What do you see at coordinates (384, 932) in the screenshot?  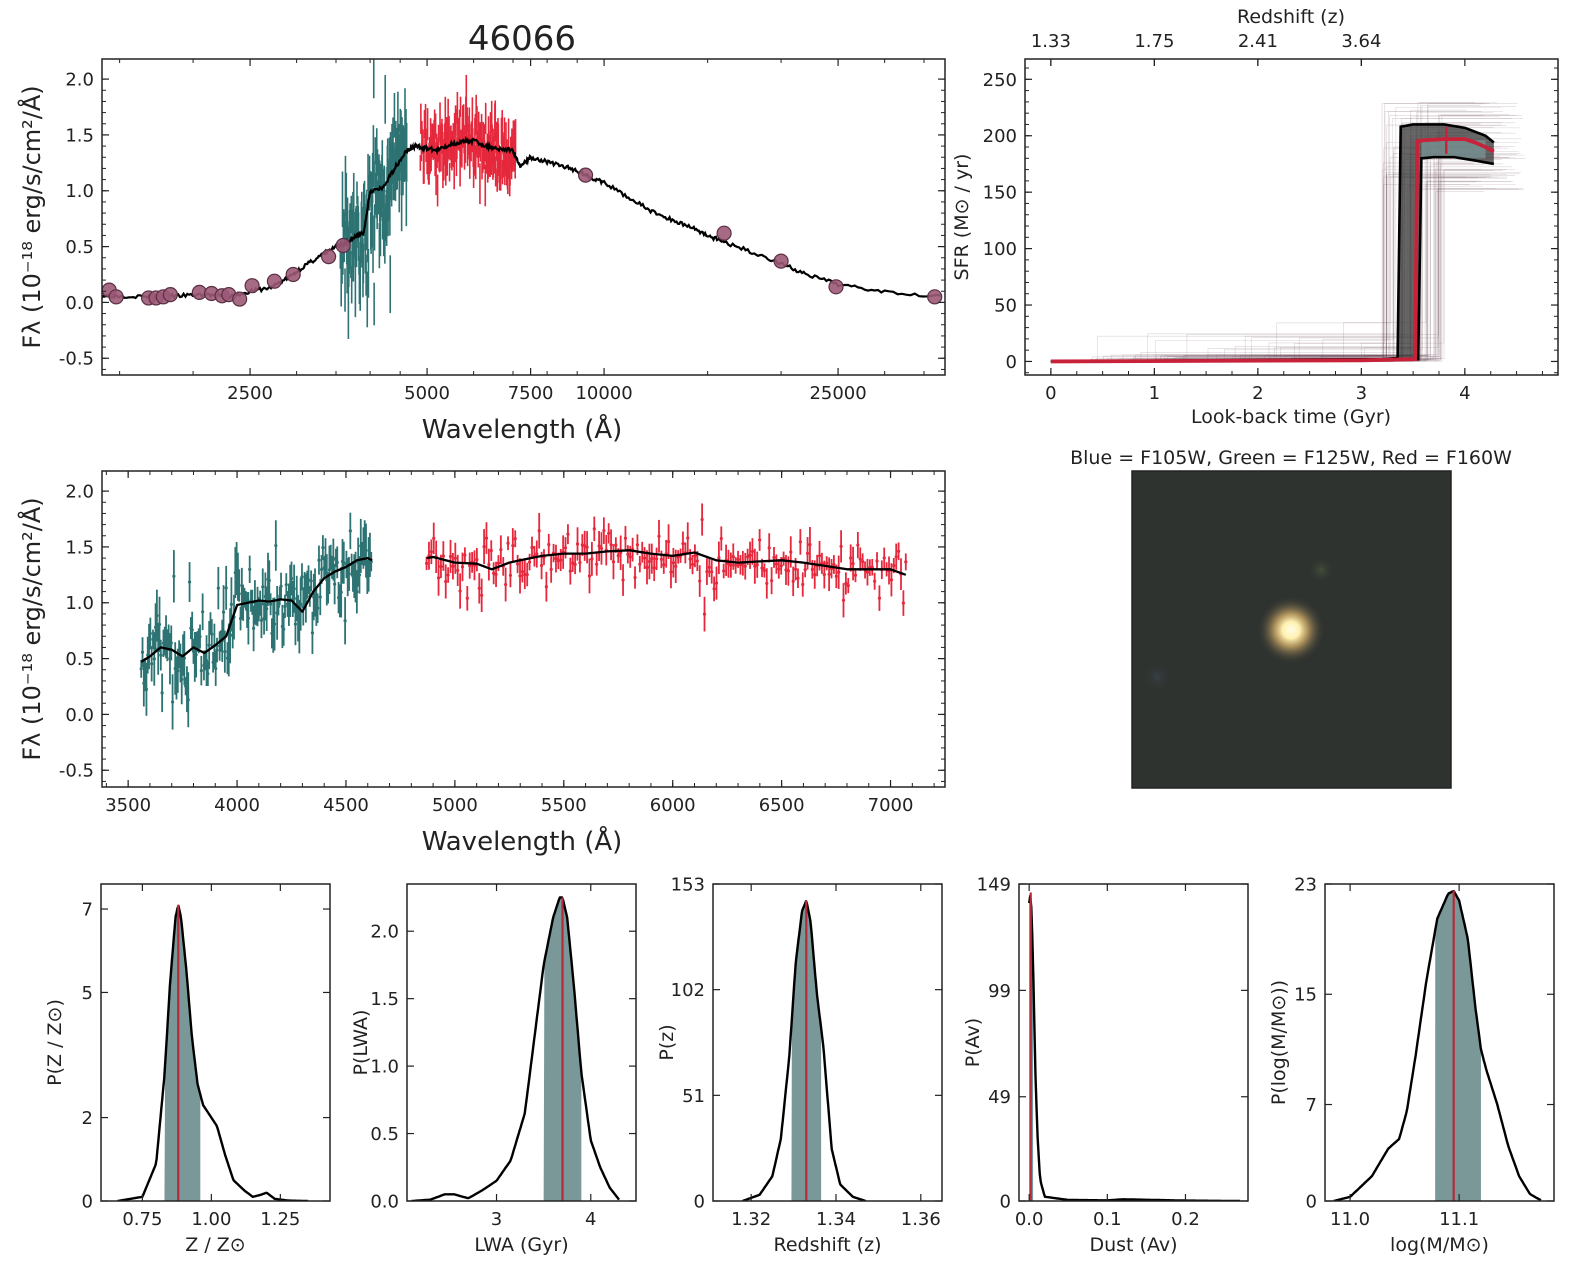 I see `y-tick-label: 2.0` at bounding box center [384, 932].